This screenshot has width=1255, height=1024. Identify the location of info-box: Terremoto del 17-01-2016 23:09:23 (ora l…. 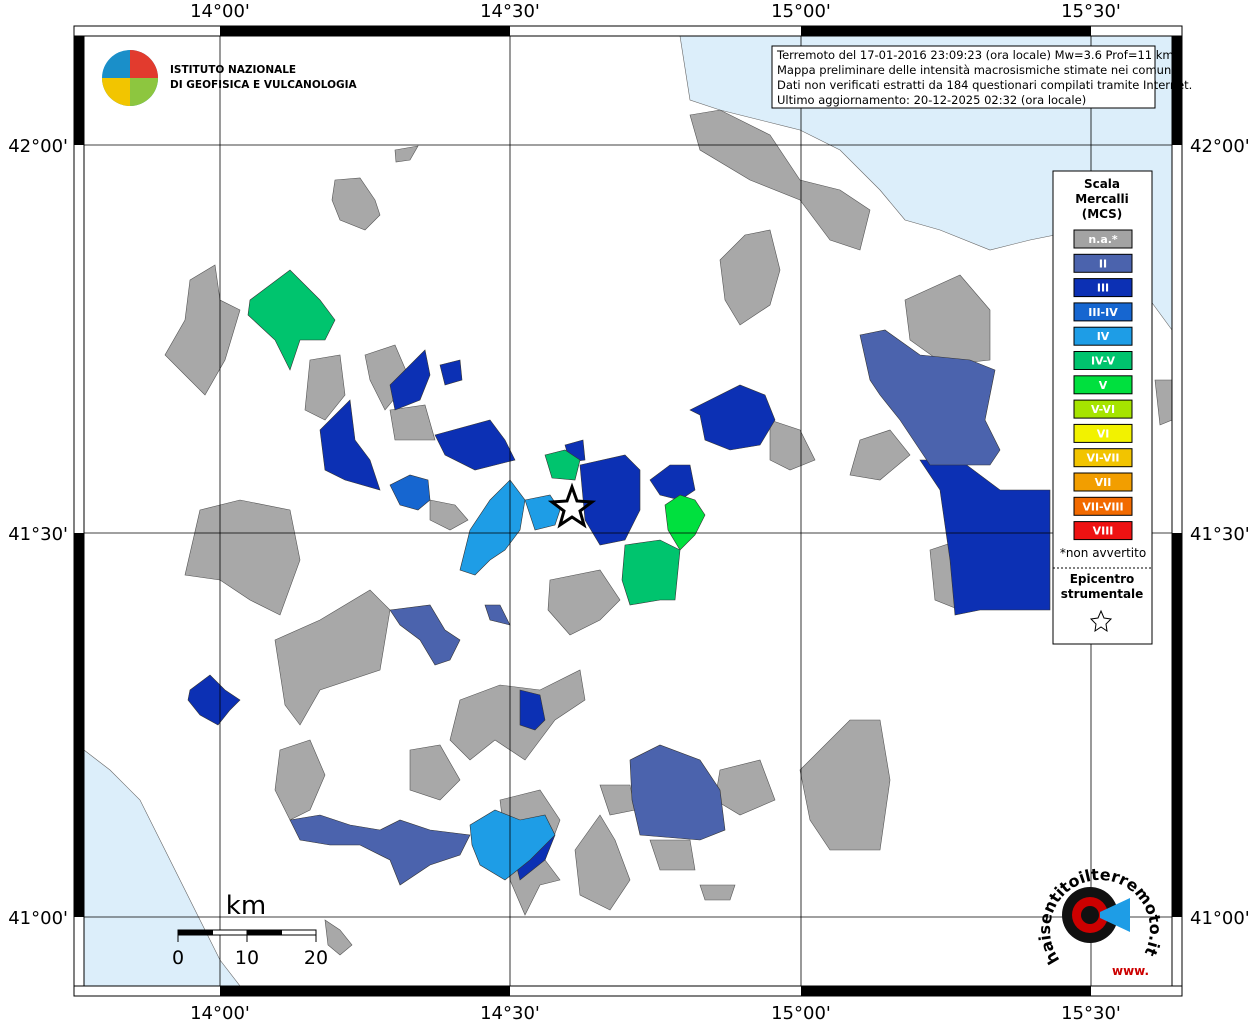
(981, 77).